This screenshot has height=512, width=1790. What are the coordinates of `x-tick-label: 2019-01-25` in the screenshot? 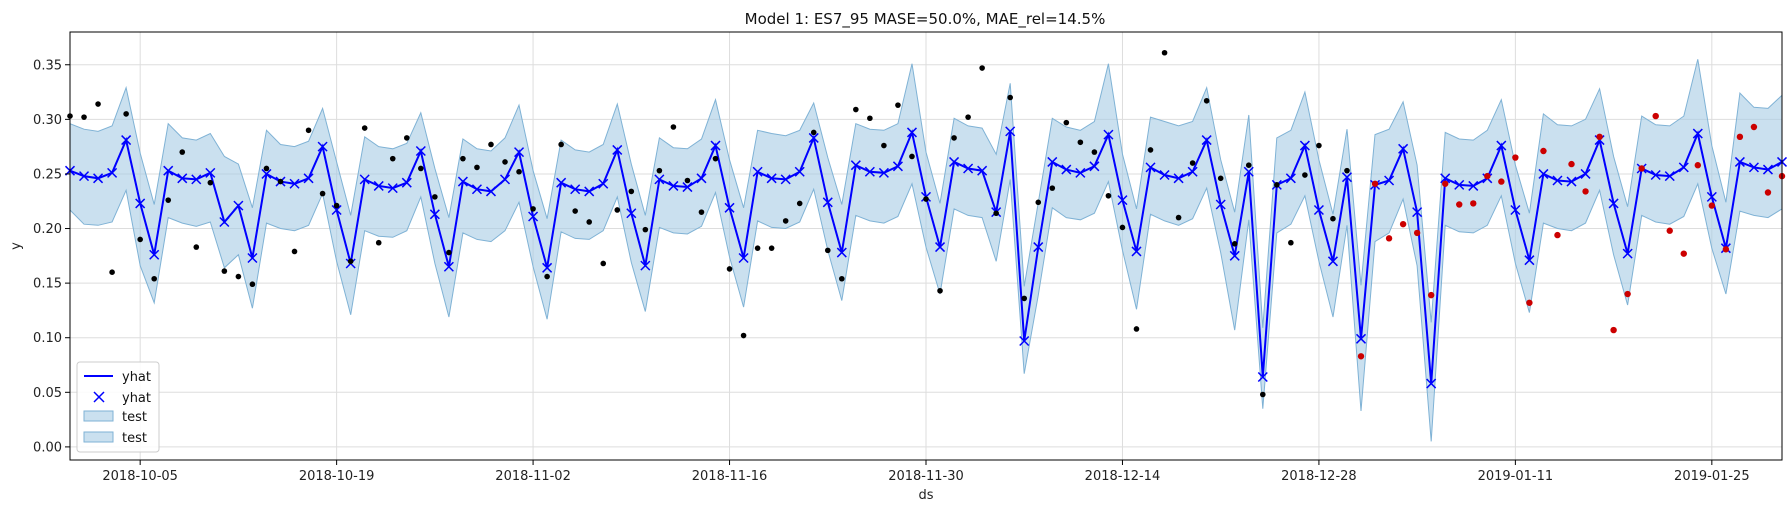 It's located at (1712, 476).